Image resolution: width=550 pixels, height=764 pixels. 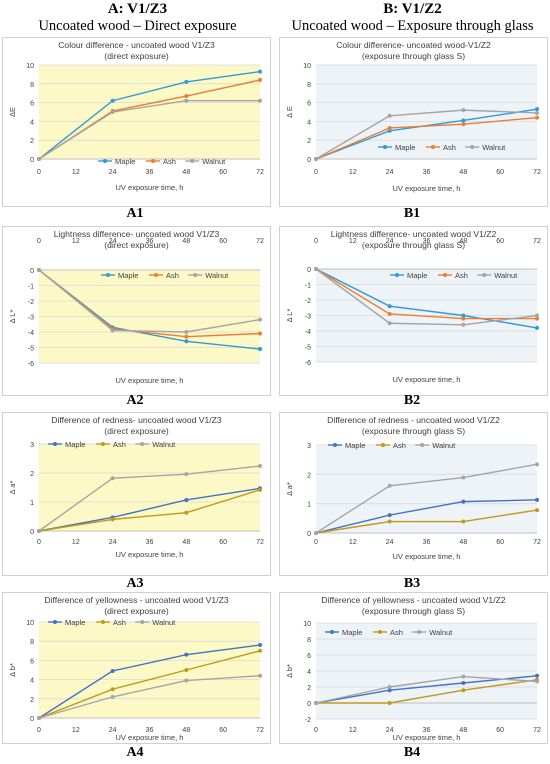 What do you see at coordinates (186, 474) in the screenshot?
I see `chart-a3-point-walnut` at bounding box center [186, 474].